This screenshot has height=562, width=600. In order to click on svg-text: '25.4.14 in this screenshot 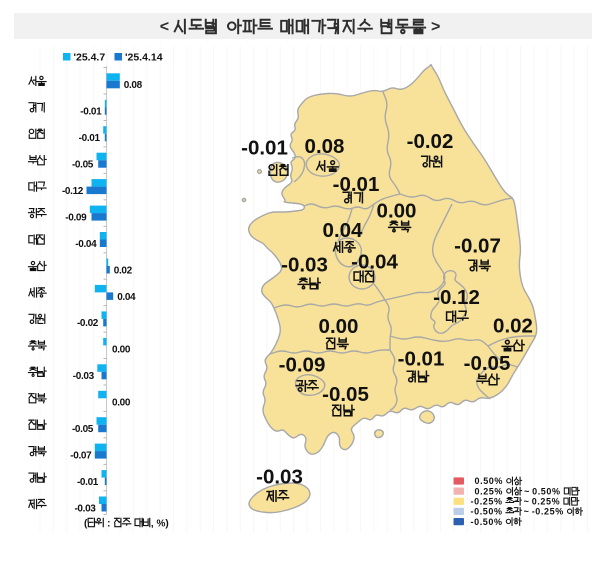, I will do `click(144, 58)`.